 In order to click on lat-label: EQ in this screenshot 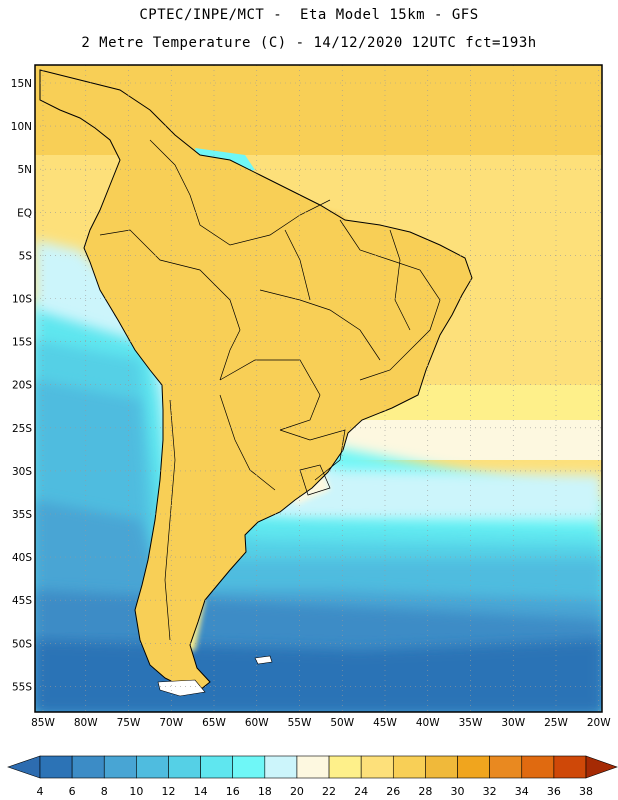, I will do `click(24, 213)`.